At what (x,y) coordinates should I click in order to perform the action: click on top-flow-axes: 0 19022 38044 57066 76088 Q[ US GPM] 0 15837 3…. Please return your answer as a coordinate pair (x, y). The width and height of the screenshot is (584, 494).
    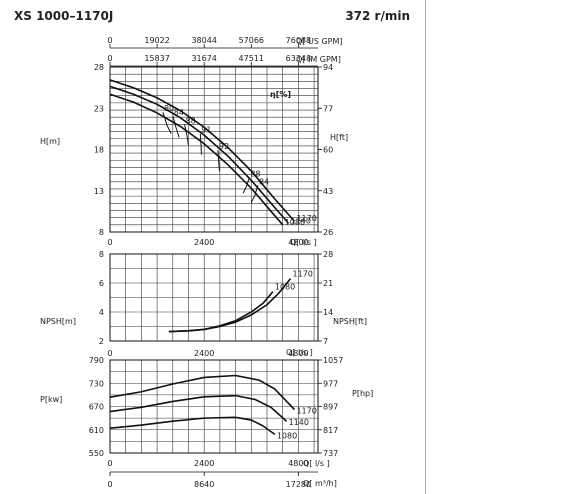
    Looking at the image, I should click on (224, 51).